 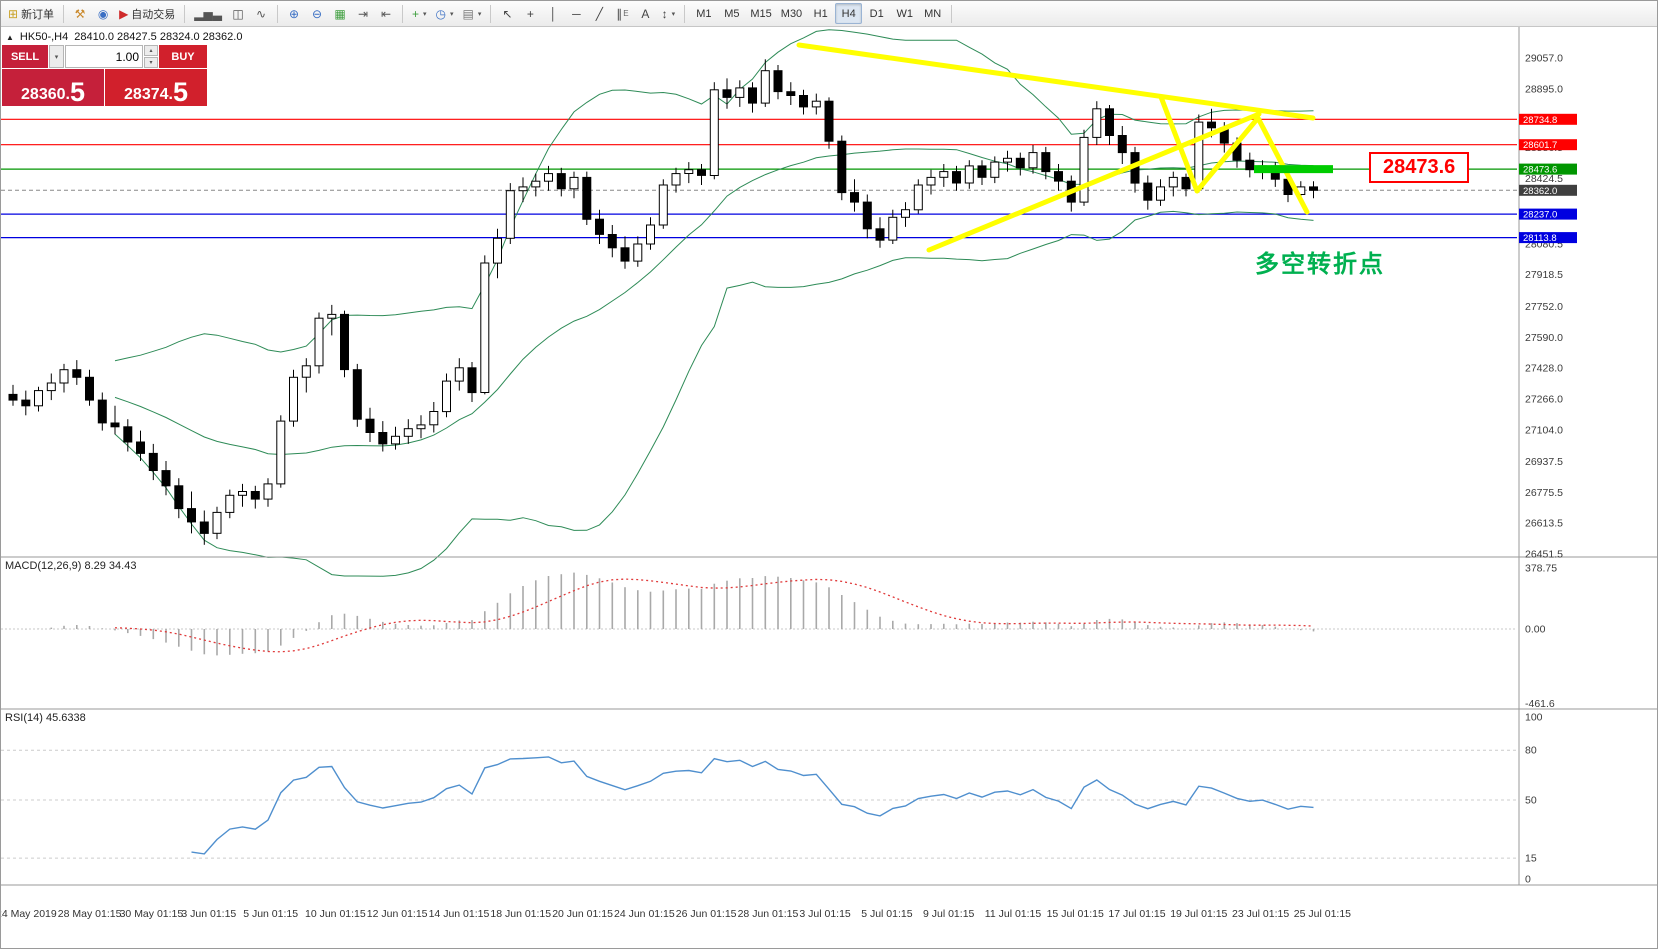 I want to click on sell-price: 28360. 5, so click(x=53, y=87).